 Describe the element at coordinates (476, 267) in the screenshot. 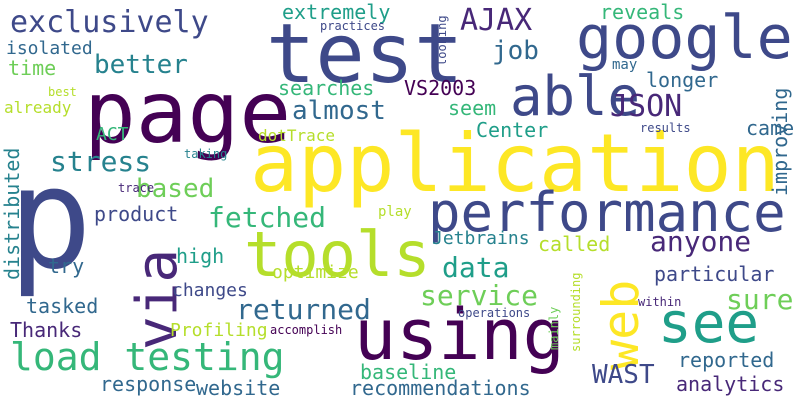

I see `word-data: data` at that location.